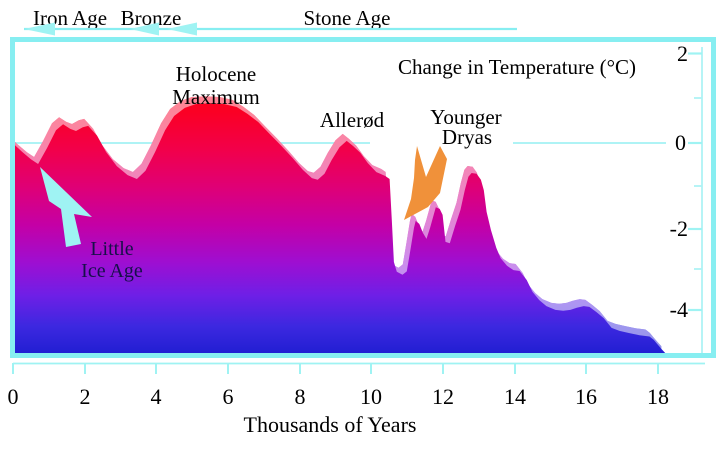 This screenshot has height=449, width=720. What do you see at coordinates (347, 18) in the screenshot?
I see `era-label-stone-age: Stone Age` at bounding box center [347, 18].